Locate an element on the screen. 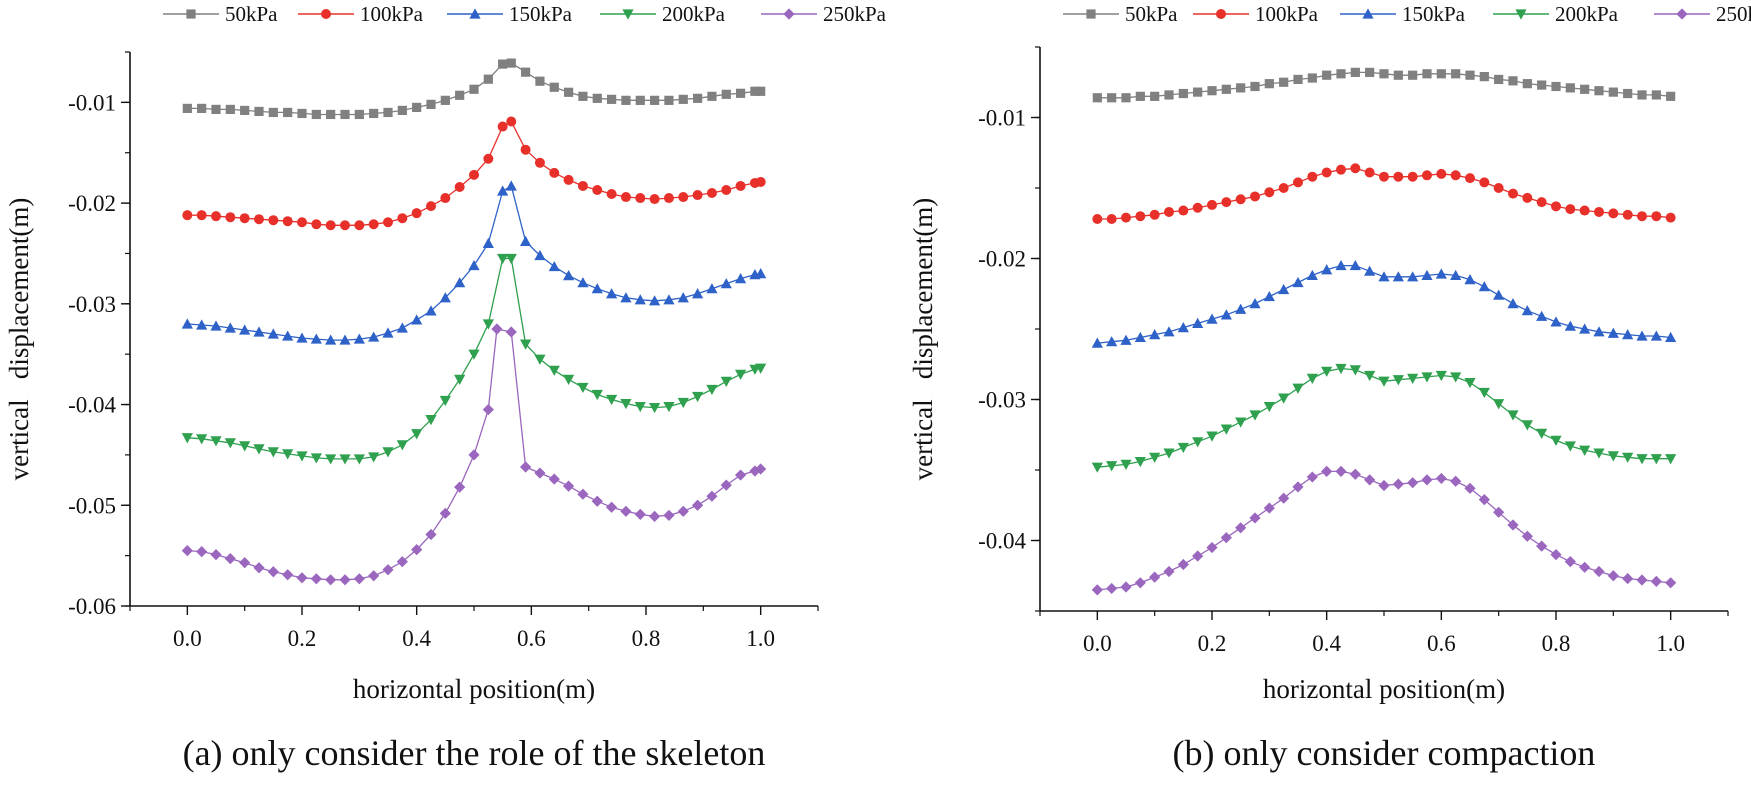 Image resolution: width=1751 pixels, height=785 pixels. legend-item: 200kPa is located at coordinates (1556, 14).